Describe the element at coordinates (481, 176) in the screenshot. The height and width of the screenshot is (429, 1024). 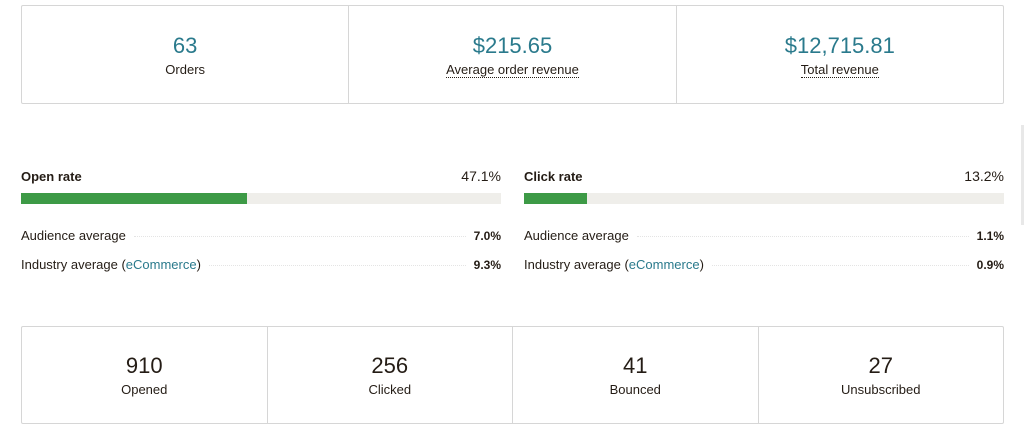
I see `open-rate-value: 47.1%` at that location.